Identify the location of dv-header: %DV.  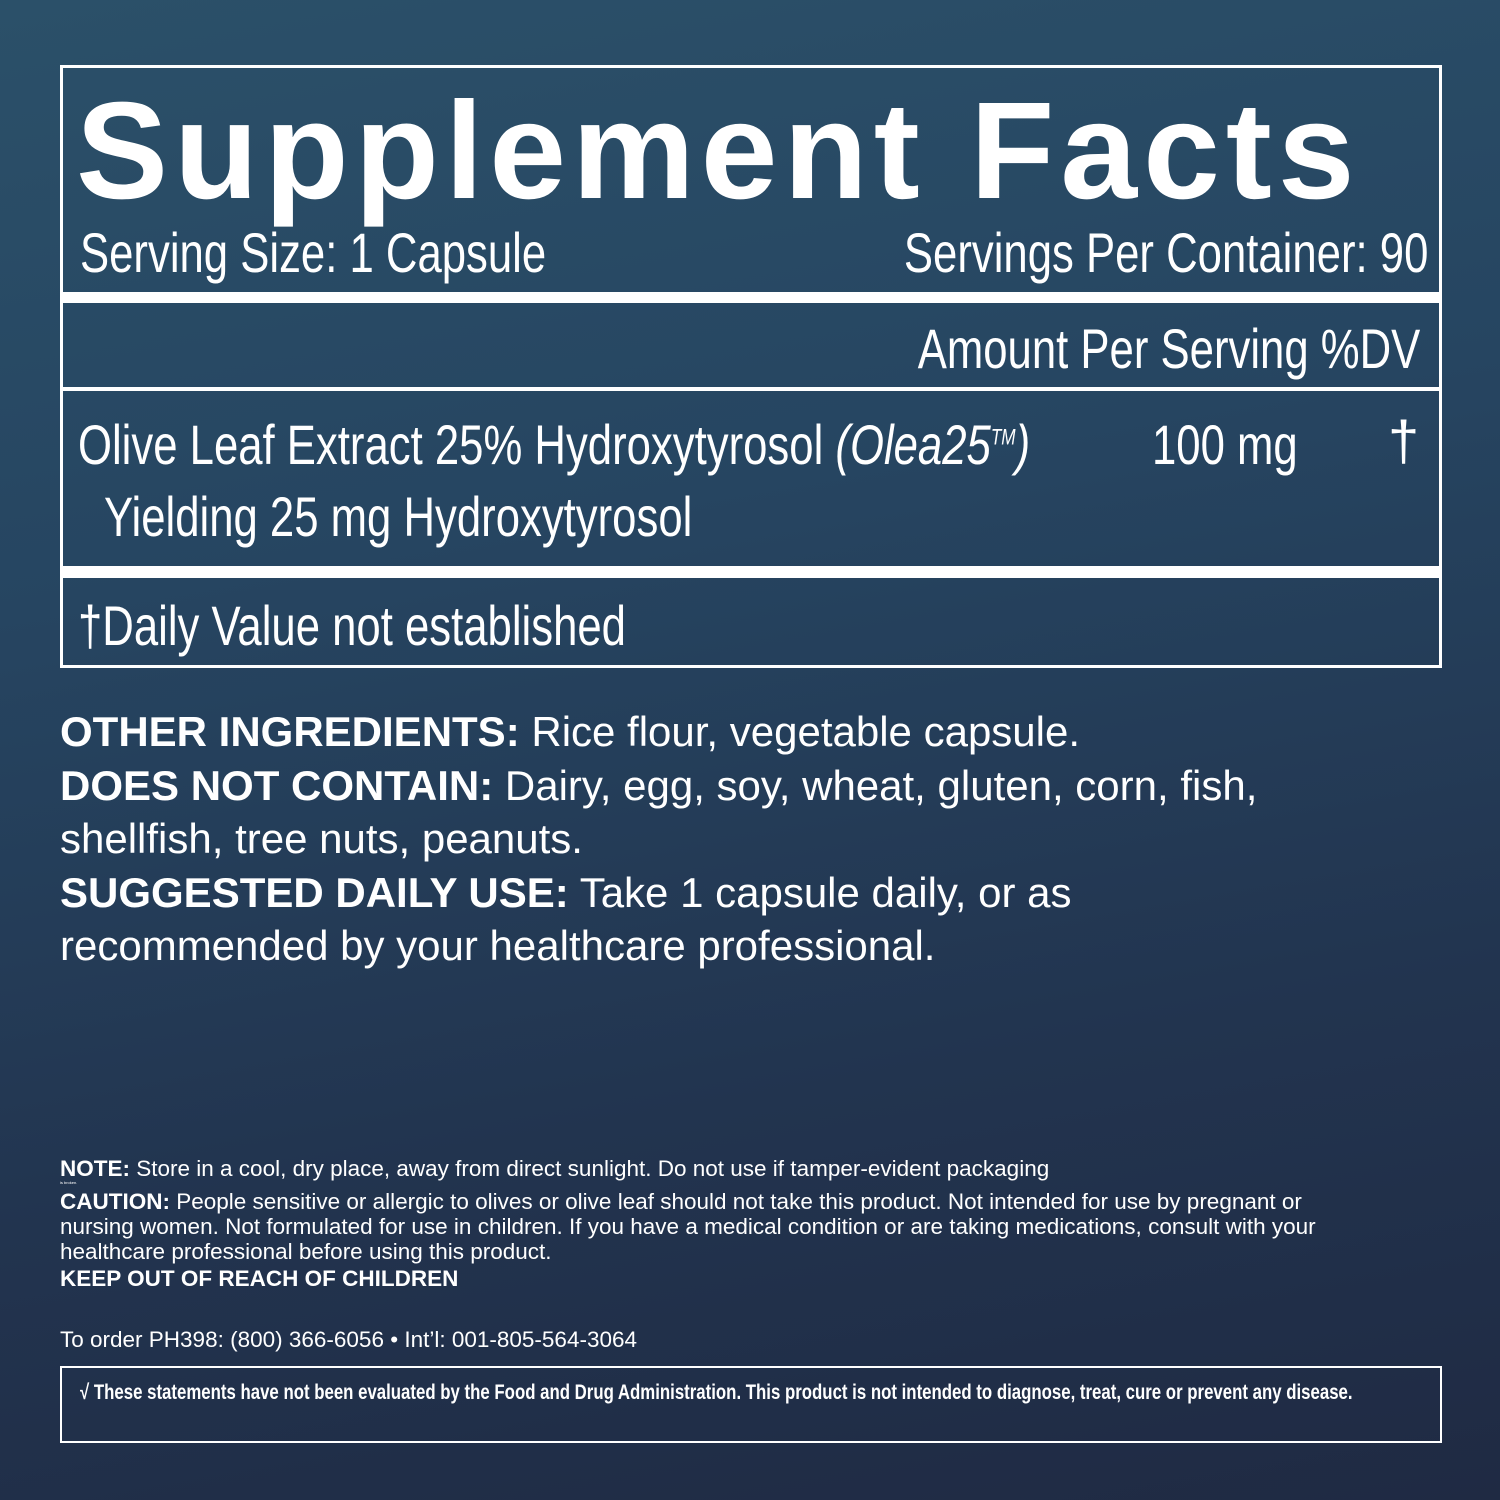
(1370, 348).